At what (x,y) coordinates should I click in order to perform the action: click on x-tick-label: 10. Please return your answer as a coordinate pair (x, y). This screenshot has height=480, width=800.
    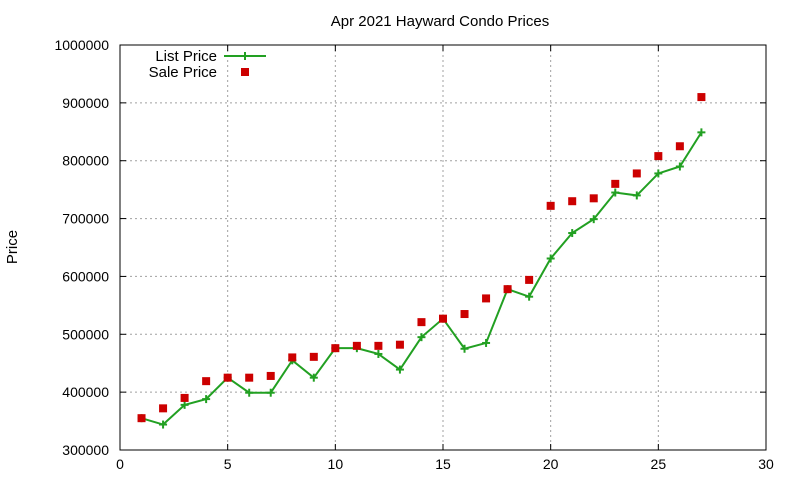
    Looking at the image, I should click on (336, 464).